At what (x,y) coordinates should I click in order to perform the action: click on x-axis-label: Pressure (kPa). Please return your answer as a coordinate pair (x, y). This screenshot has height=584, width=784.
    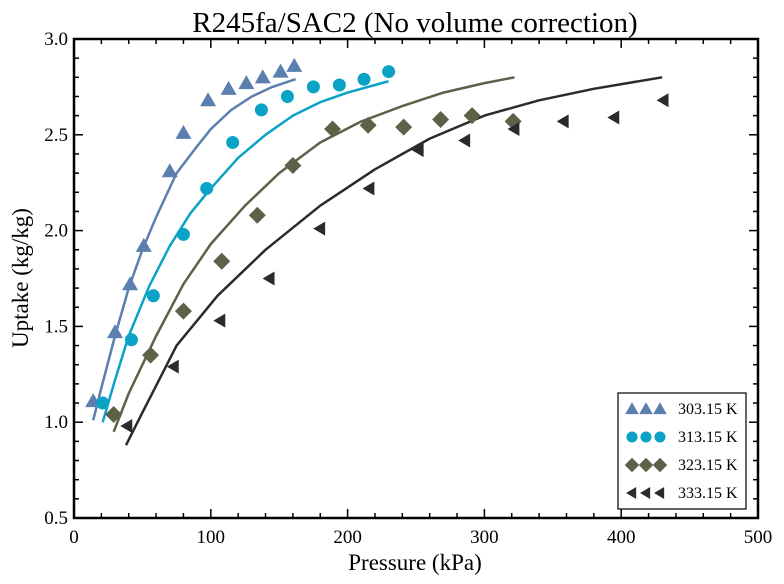
    Looking at the image, I should click on (415, 562).